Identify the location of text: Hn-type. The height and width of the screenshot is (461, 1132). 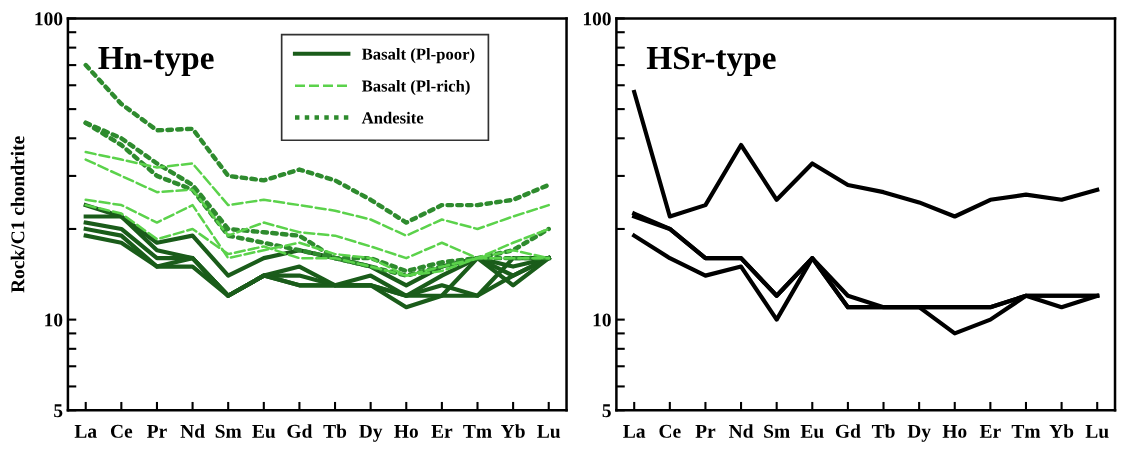
(156, 62).